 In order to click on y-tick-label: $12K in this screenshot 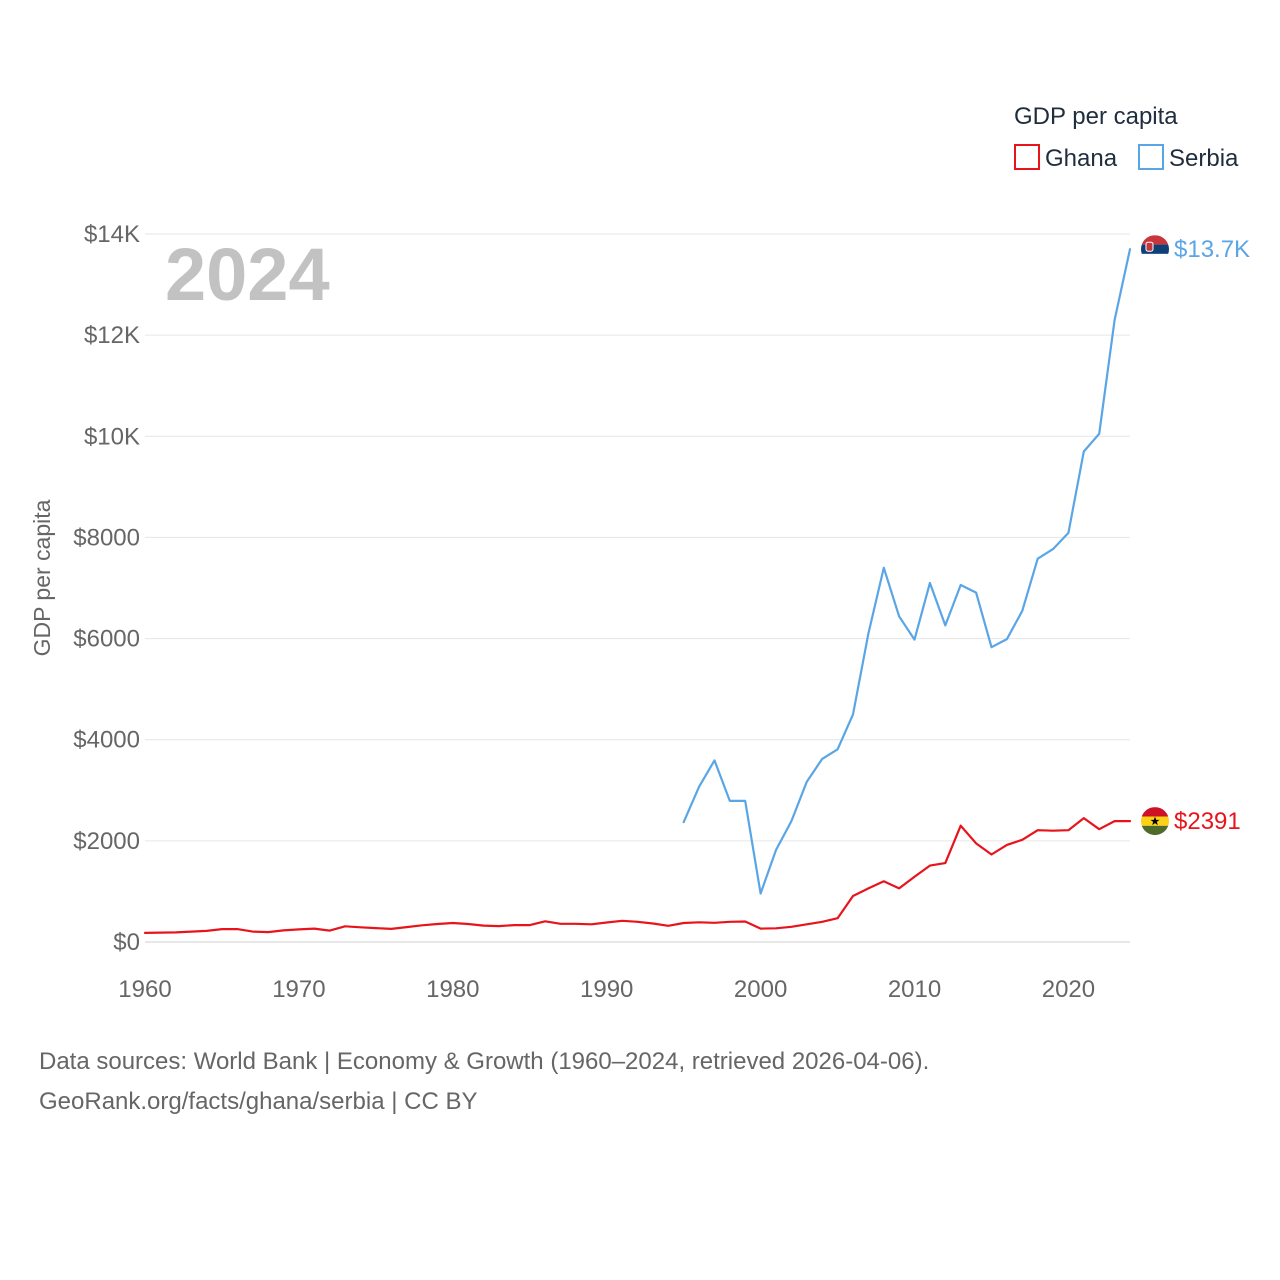, I will do `click(112, 335)`.